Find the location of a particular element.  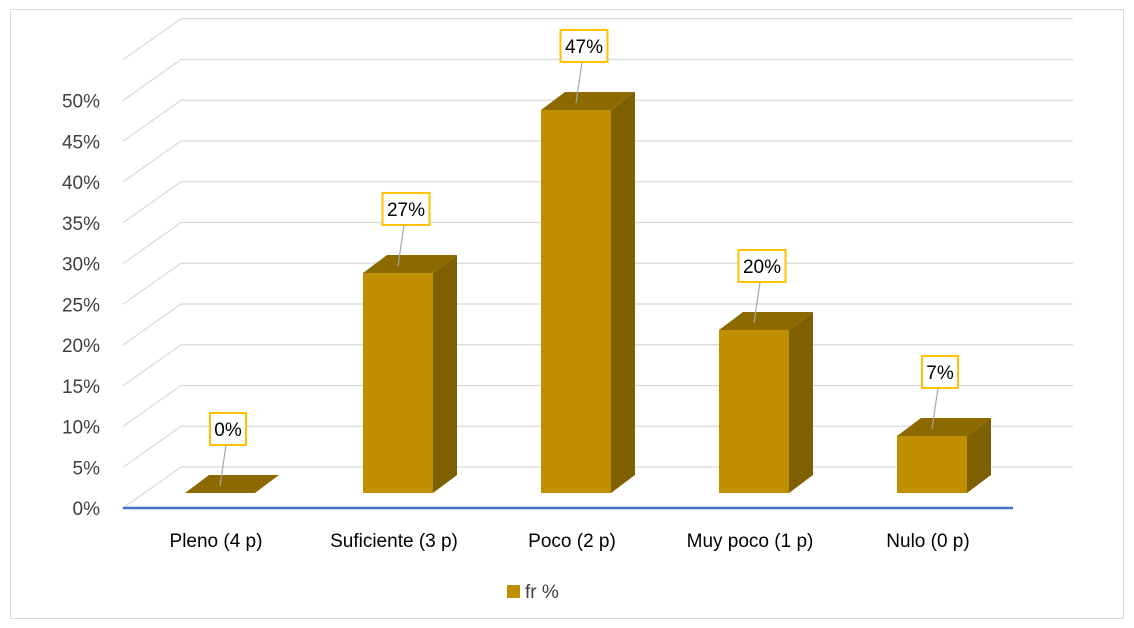

data-label-text: 47% is located at coordinates (584, 47).